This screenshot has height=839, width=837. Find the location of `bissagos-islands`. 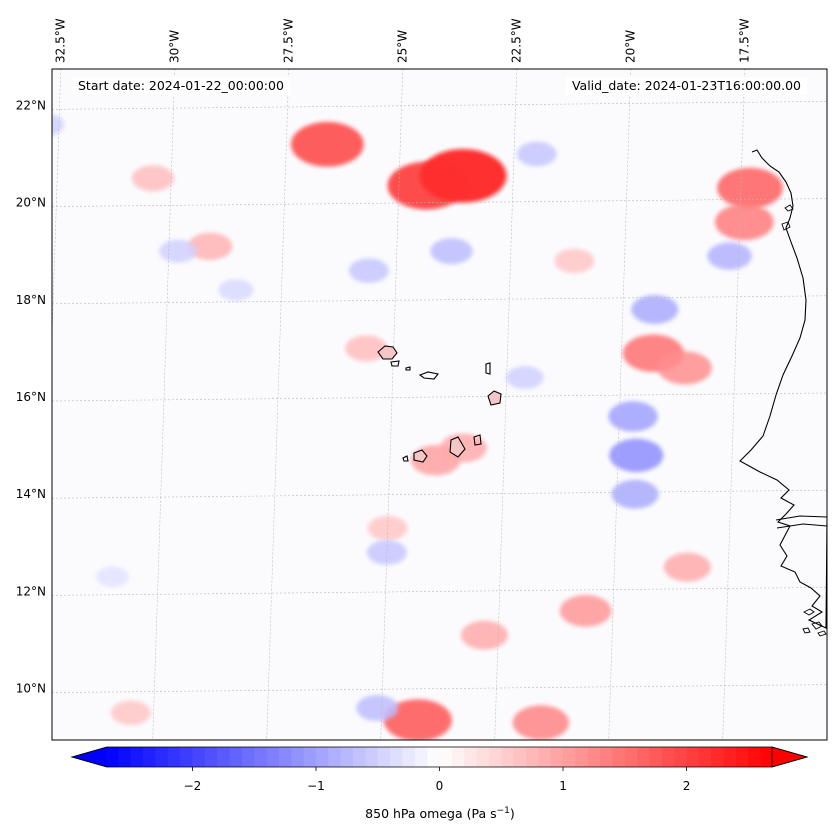

bissagos-islands is located at coordinates (814, 622).